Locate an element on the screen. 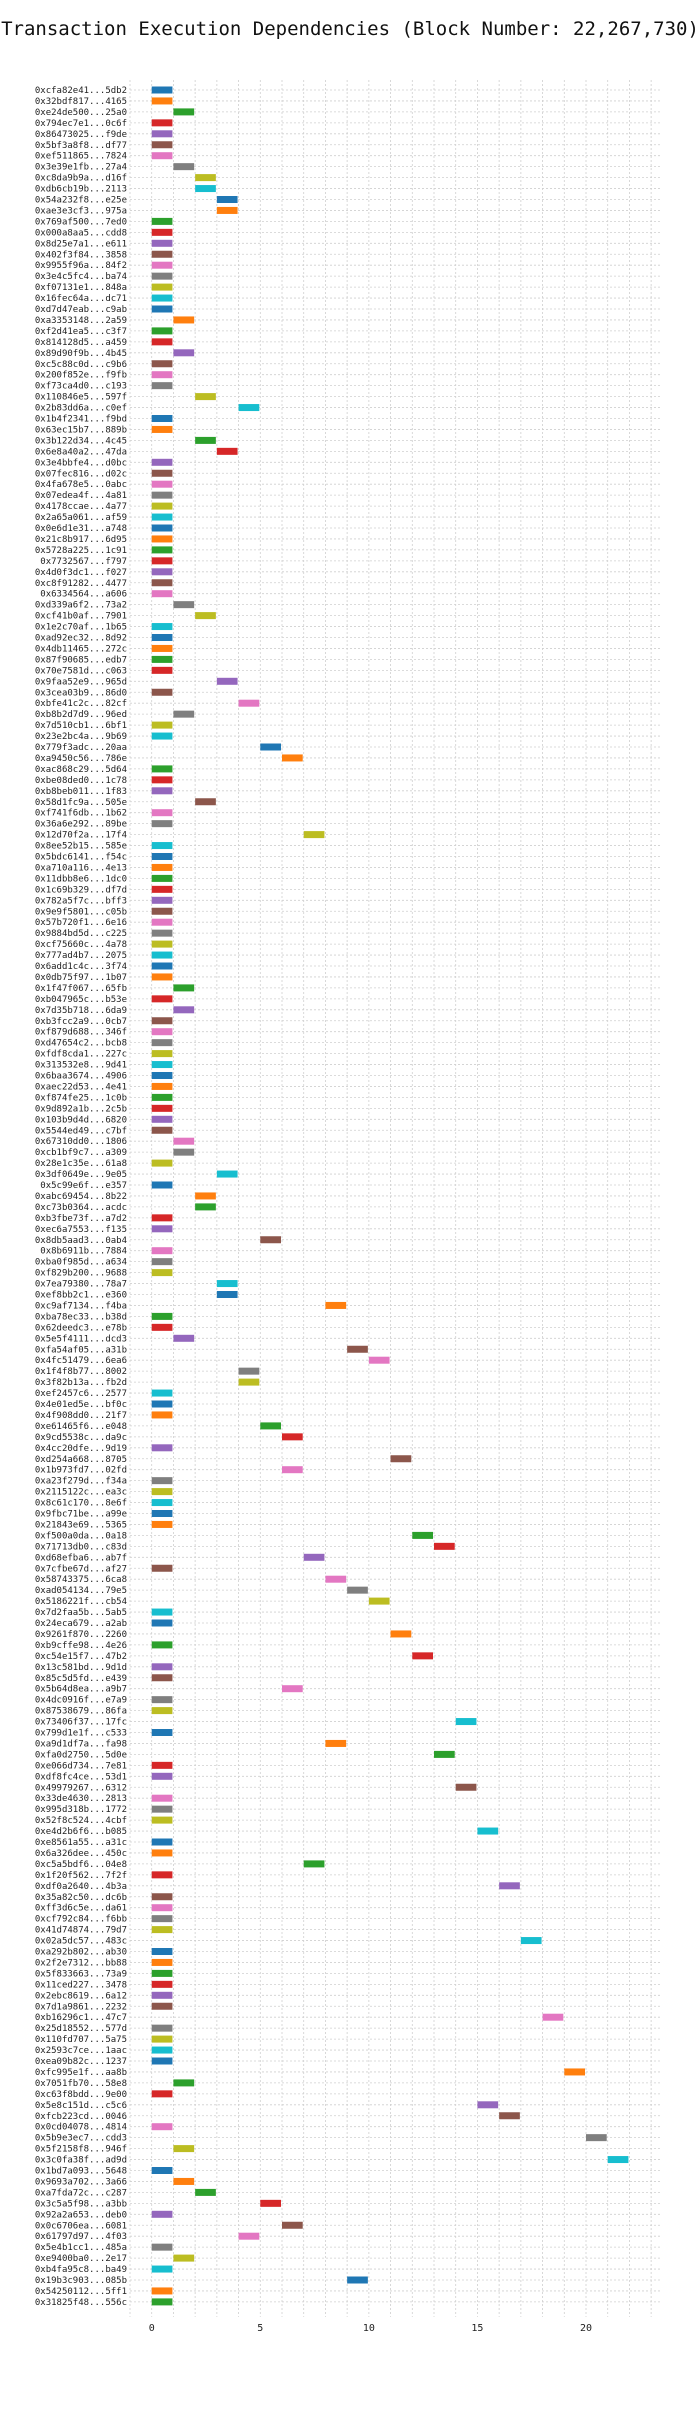 This screenshot has height=2436, width=700. y-tick-label: 0x2a65a061...af59 is located at coordinates (81, 518).